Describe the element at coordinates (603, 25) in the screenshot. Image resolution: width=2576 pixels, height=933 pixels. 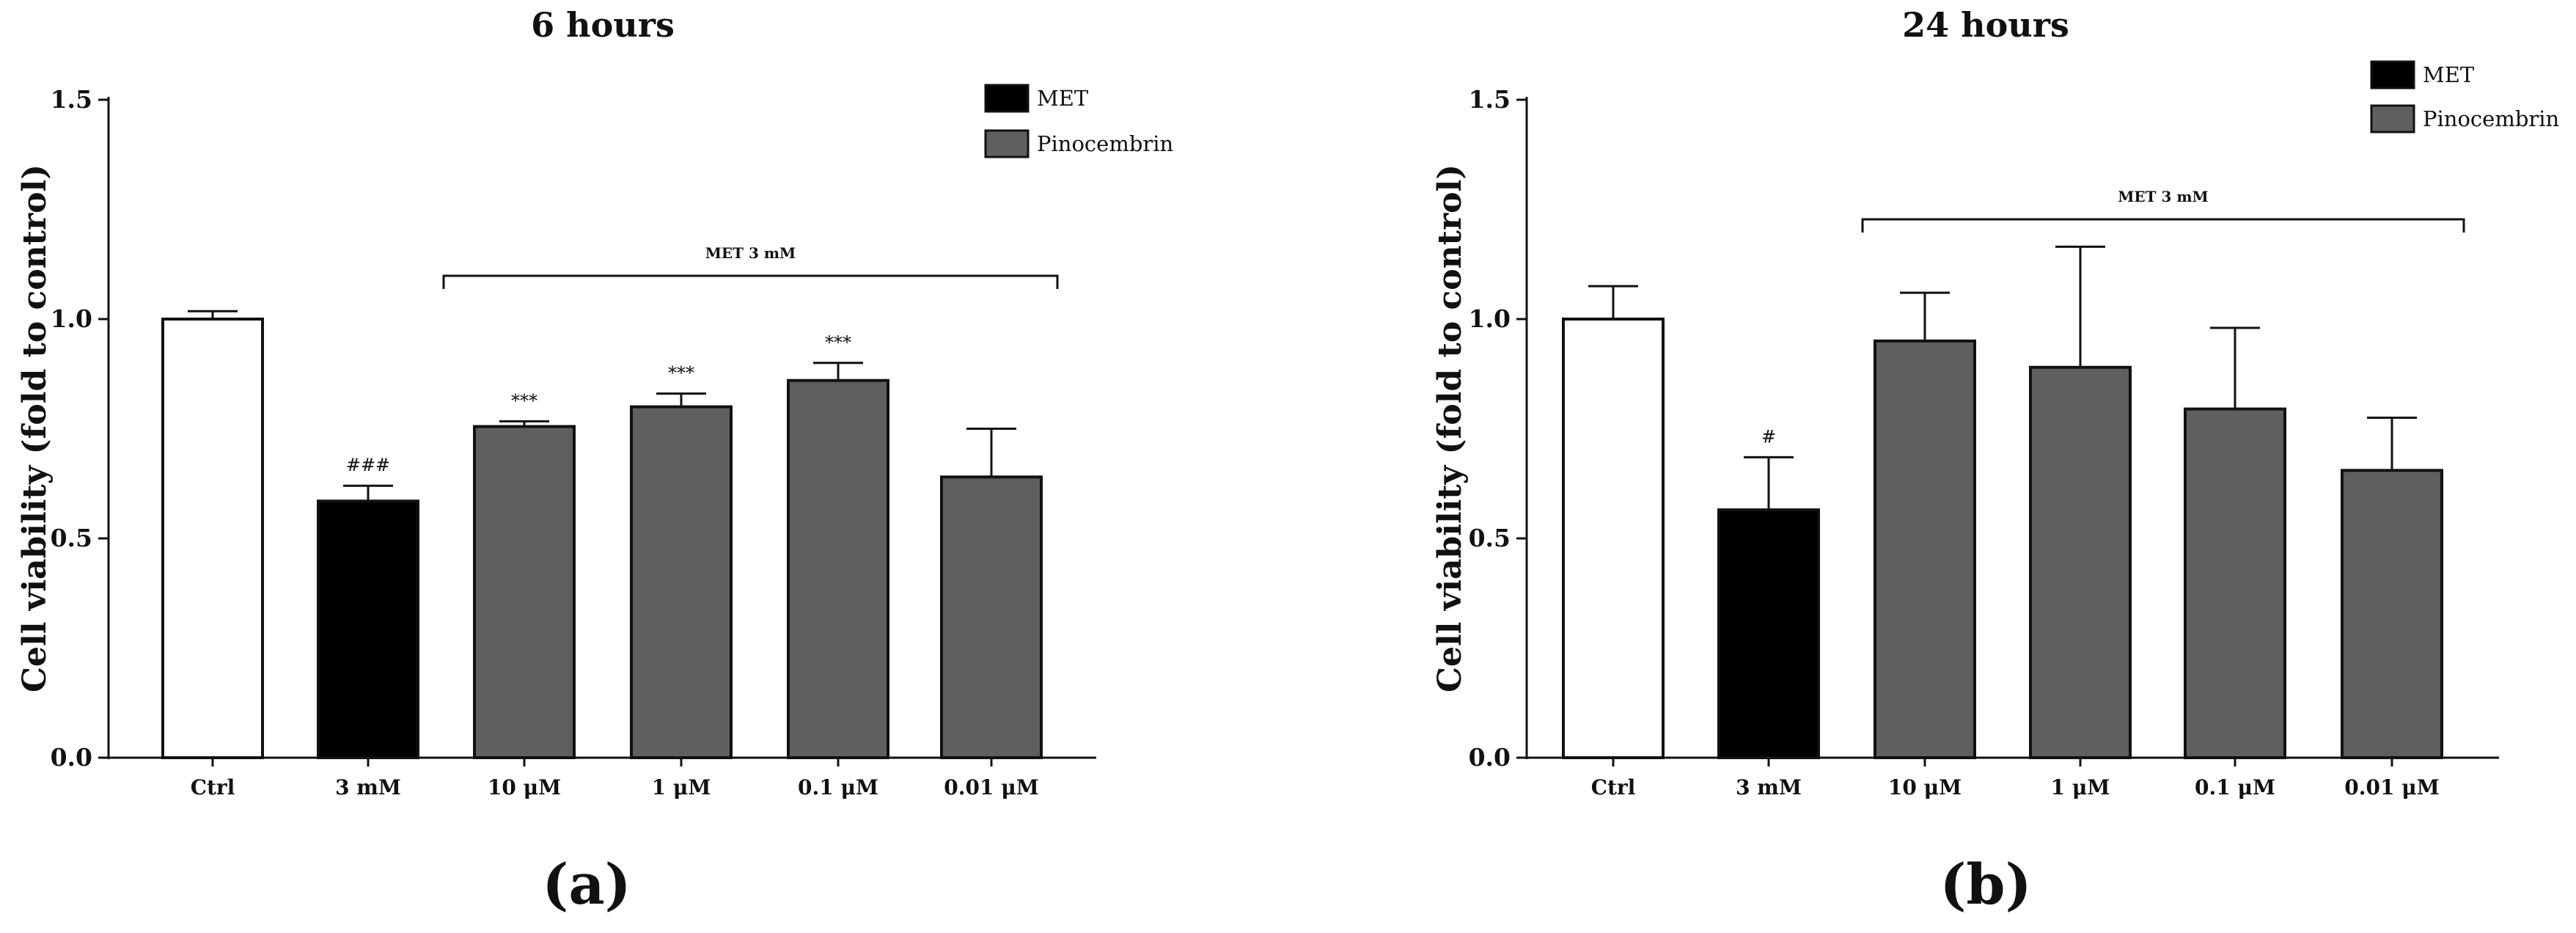
I see `chart-title: 6 hours` at that location.